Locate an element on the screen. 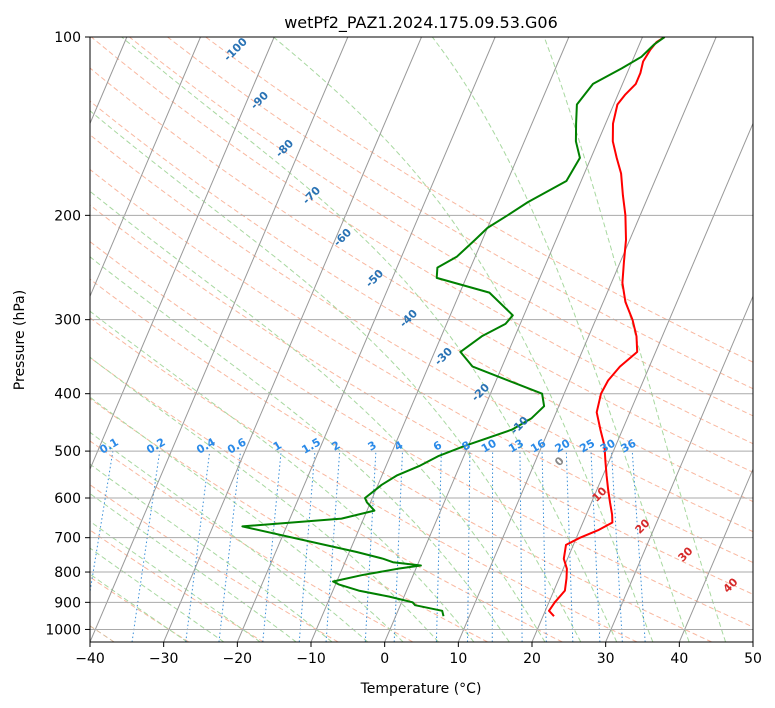 This screenshot has height=708, width=775. mixing-ratio-label: 25 is located at coordinates (587, 446).